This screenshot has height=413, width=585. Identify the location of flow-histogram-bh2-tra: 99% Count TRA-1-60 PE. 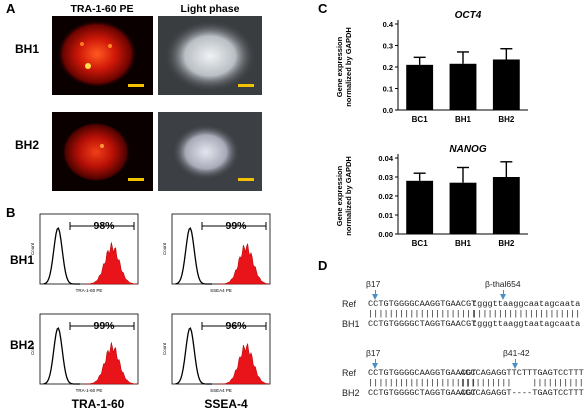
(84, 353).